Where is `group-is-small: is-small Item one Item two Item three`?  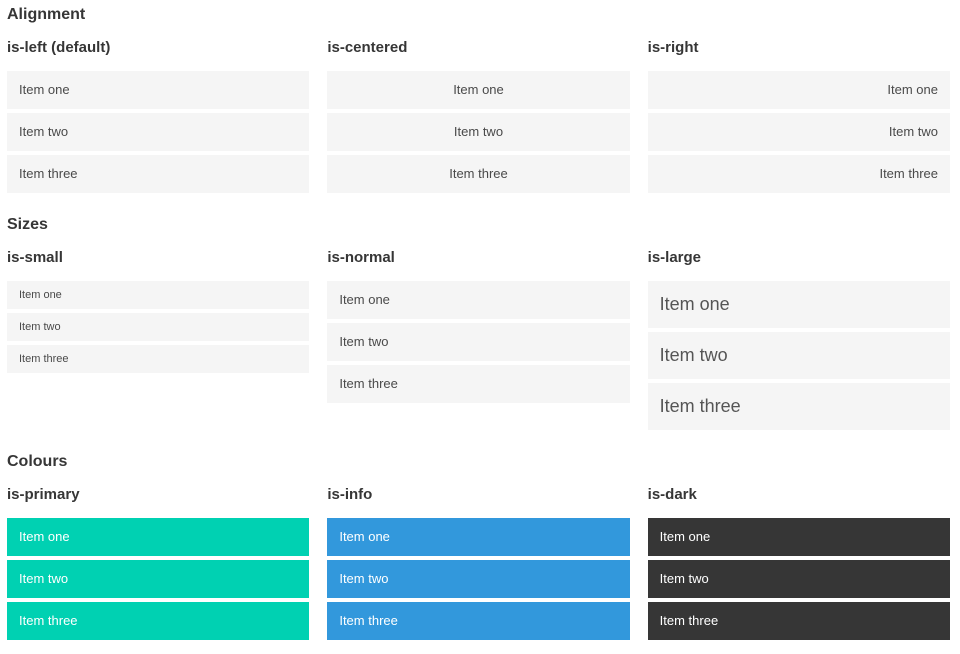 group-is-small: is-small Item one Item two Item three is located at coordinates (158, 339).